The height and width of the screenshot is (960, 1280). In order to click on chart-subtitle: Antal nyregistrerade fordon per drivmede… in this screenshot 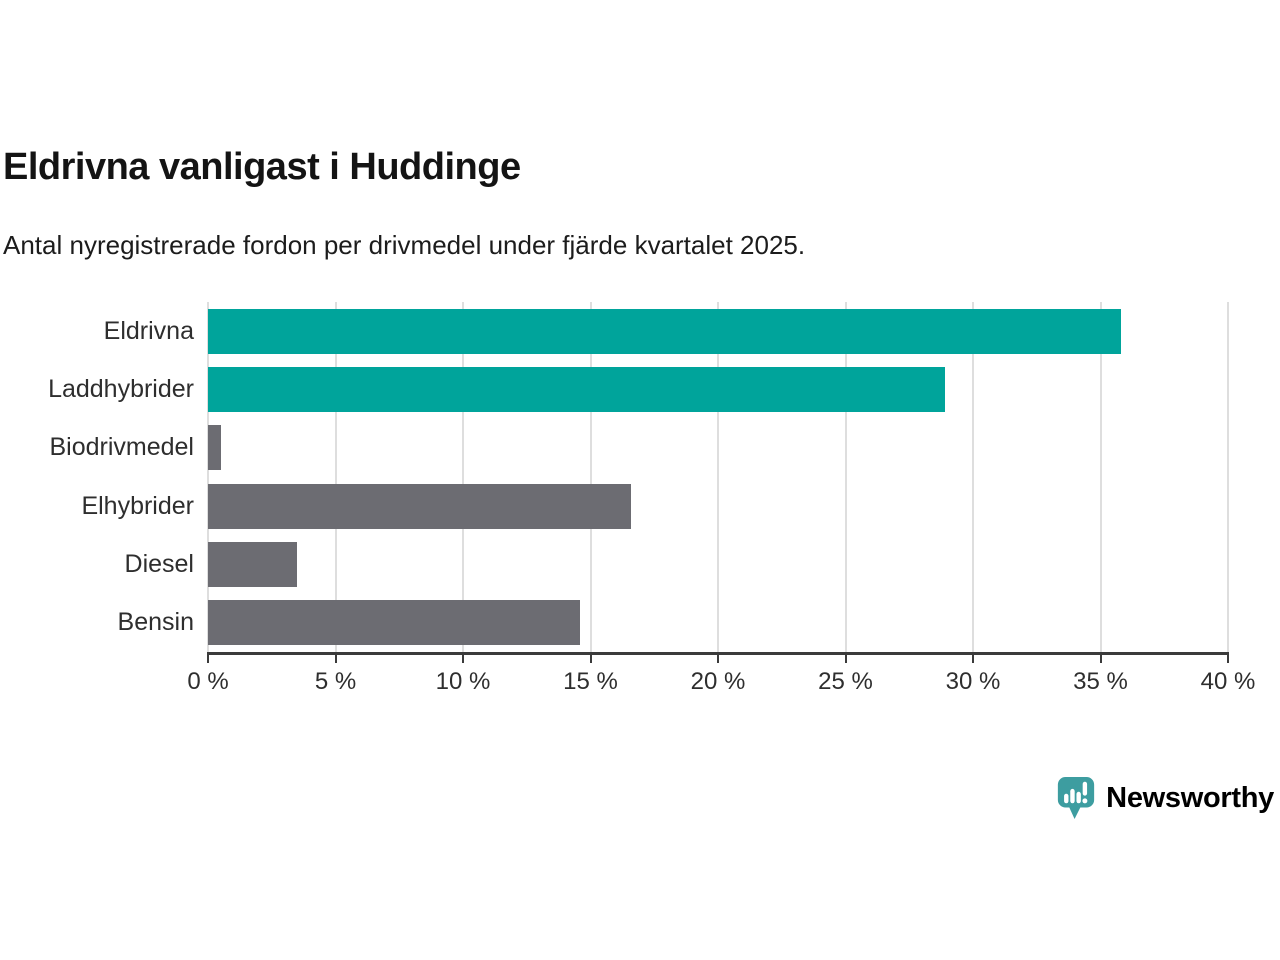, I will do `click(404, 245)`.